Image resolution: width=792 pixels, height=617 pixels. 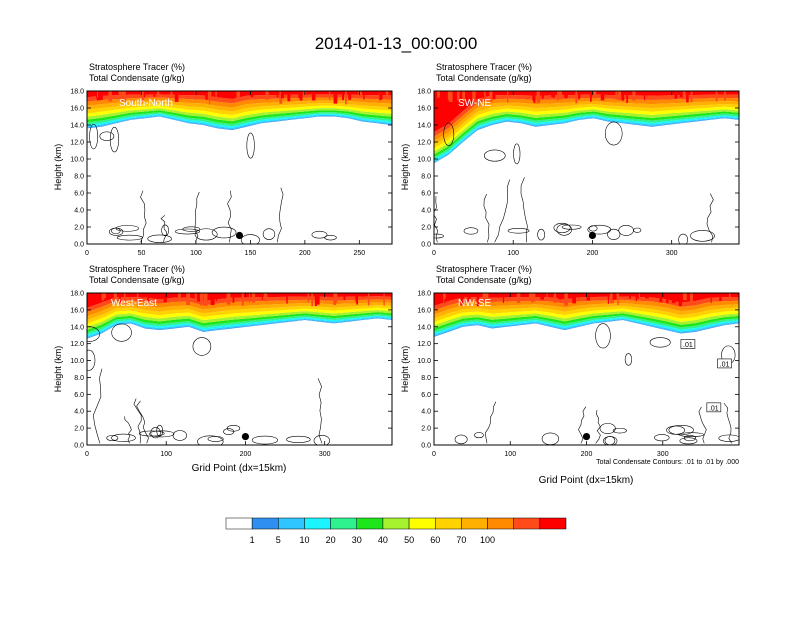 What do you see at coordinates (357, 540) in the screenshot?
I see `colorbar-label: 30` at bounding box center [357, 540].